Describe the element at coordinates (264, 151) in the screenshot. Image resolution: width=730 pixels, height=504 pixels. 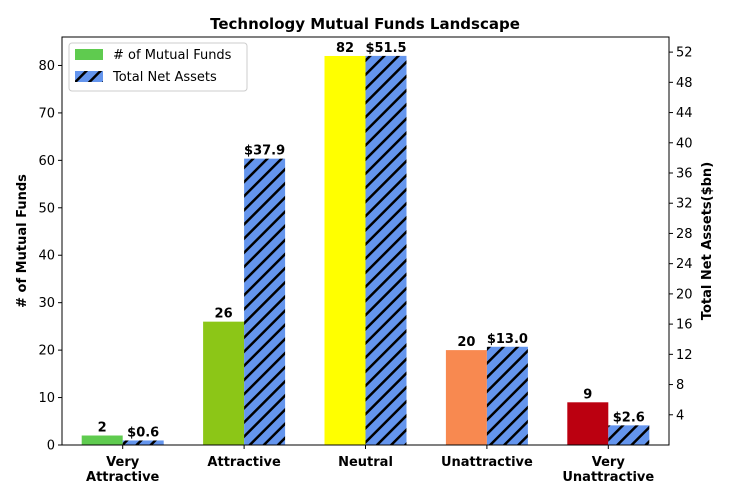
I see `bar-label-assets: $37.9` at that location.